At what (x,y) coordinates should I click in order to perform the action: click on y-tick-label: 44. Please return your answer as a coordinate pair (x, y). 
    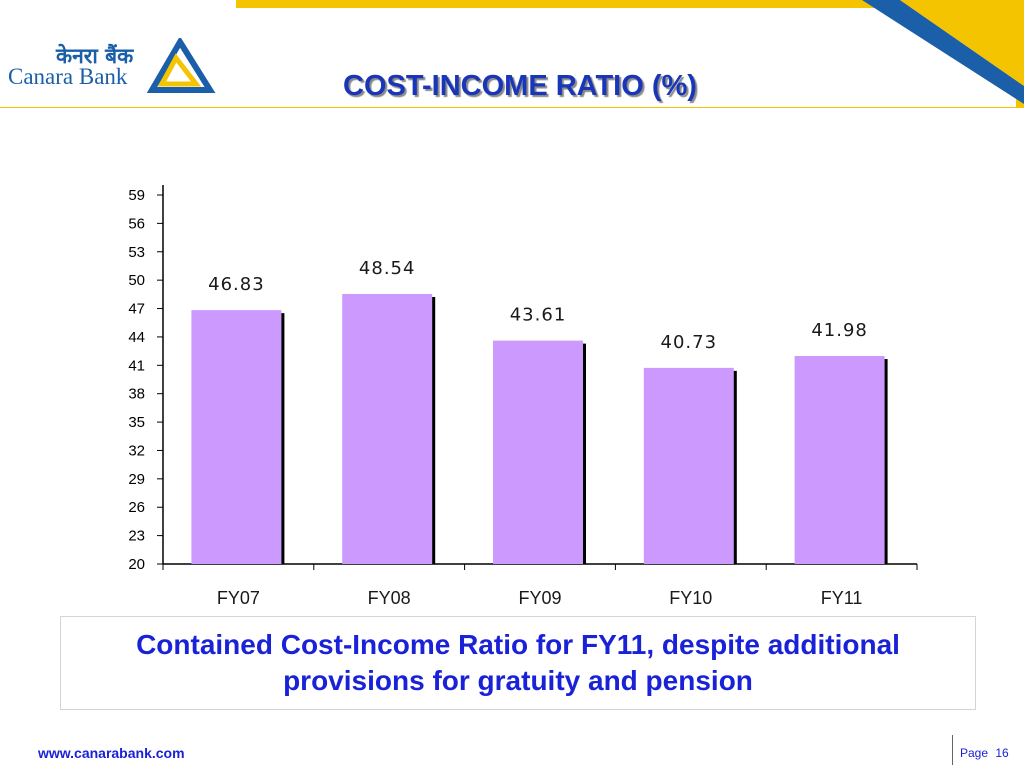
    Looking at the image, I should click on (136, 337).